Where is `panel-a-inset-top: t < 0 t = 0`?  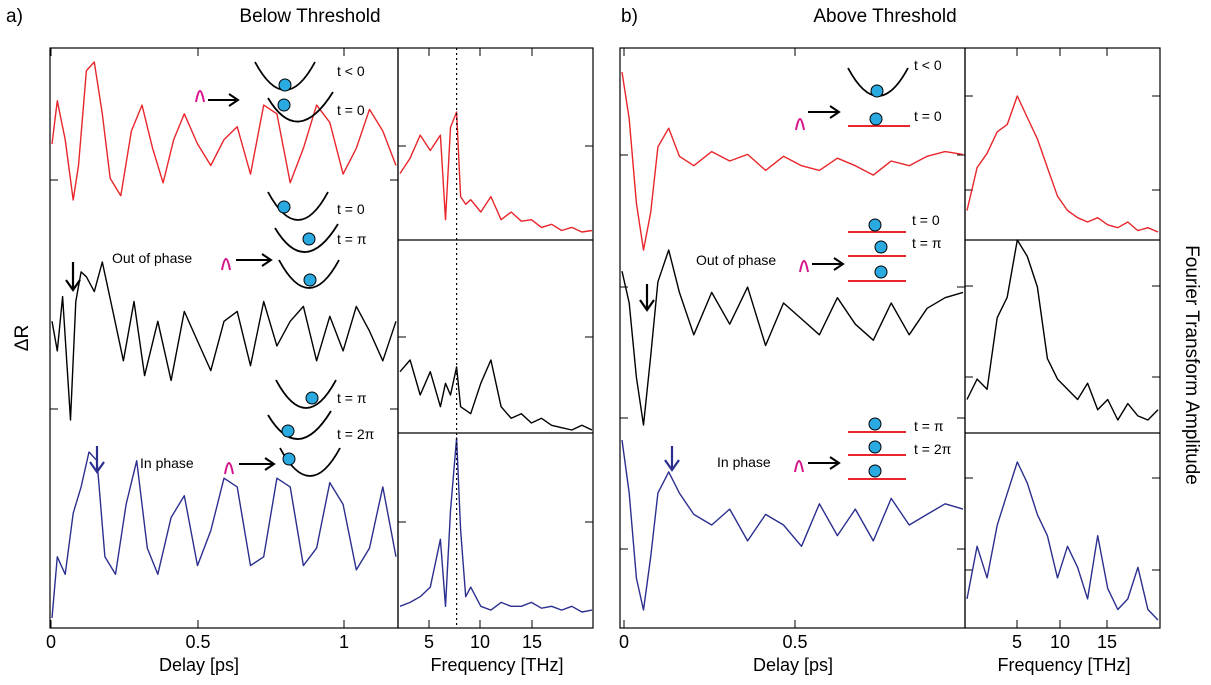
panel-a-inset-top: t < 0 t = 0 is located at coordinates (280, 92).